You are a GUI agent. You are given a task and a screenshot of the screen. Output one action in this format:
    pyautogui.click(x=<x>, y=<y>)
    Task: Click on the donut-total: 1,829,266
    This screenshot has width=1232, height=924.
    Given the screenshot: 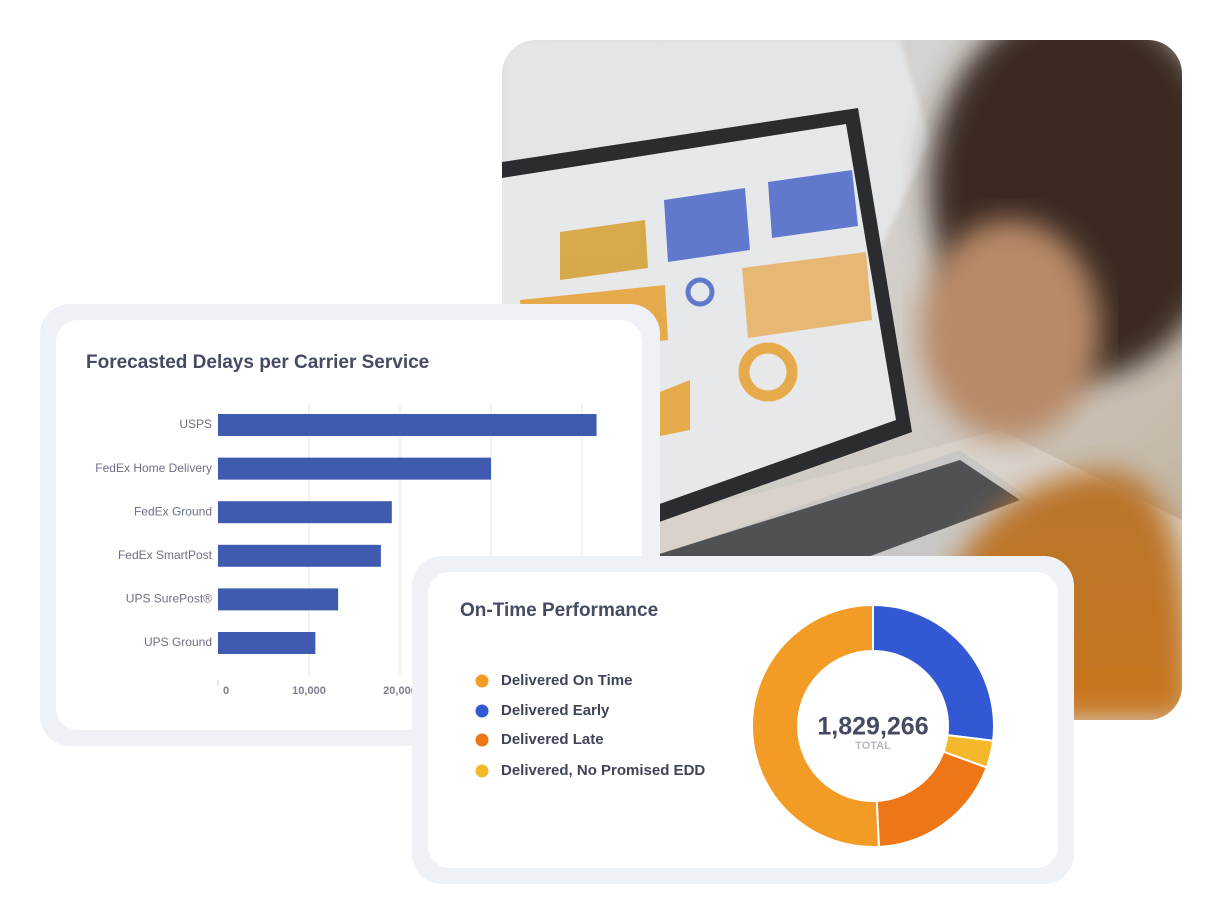 What is the action you would take?
    pyautogui.click(x=872, y=727)
    